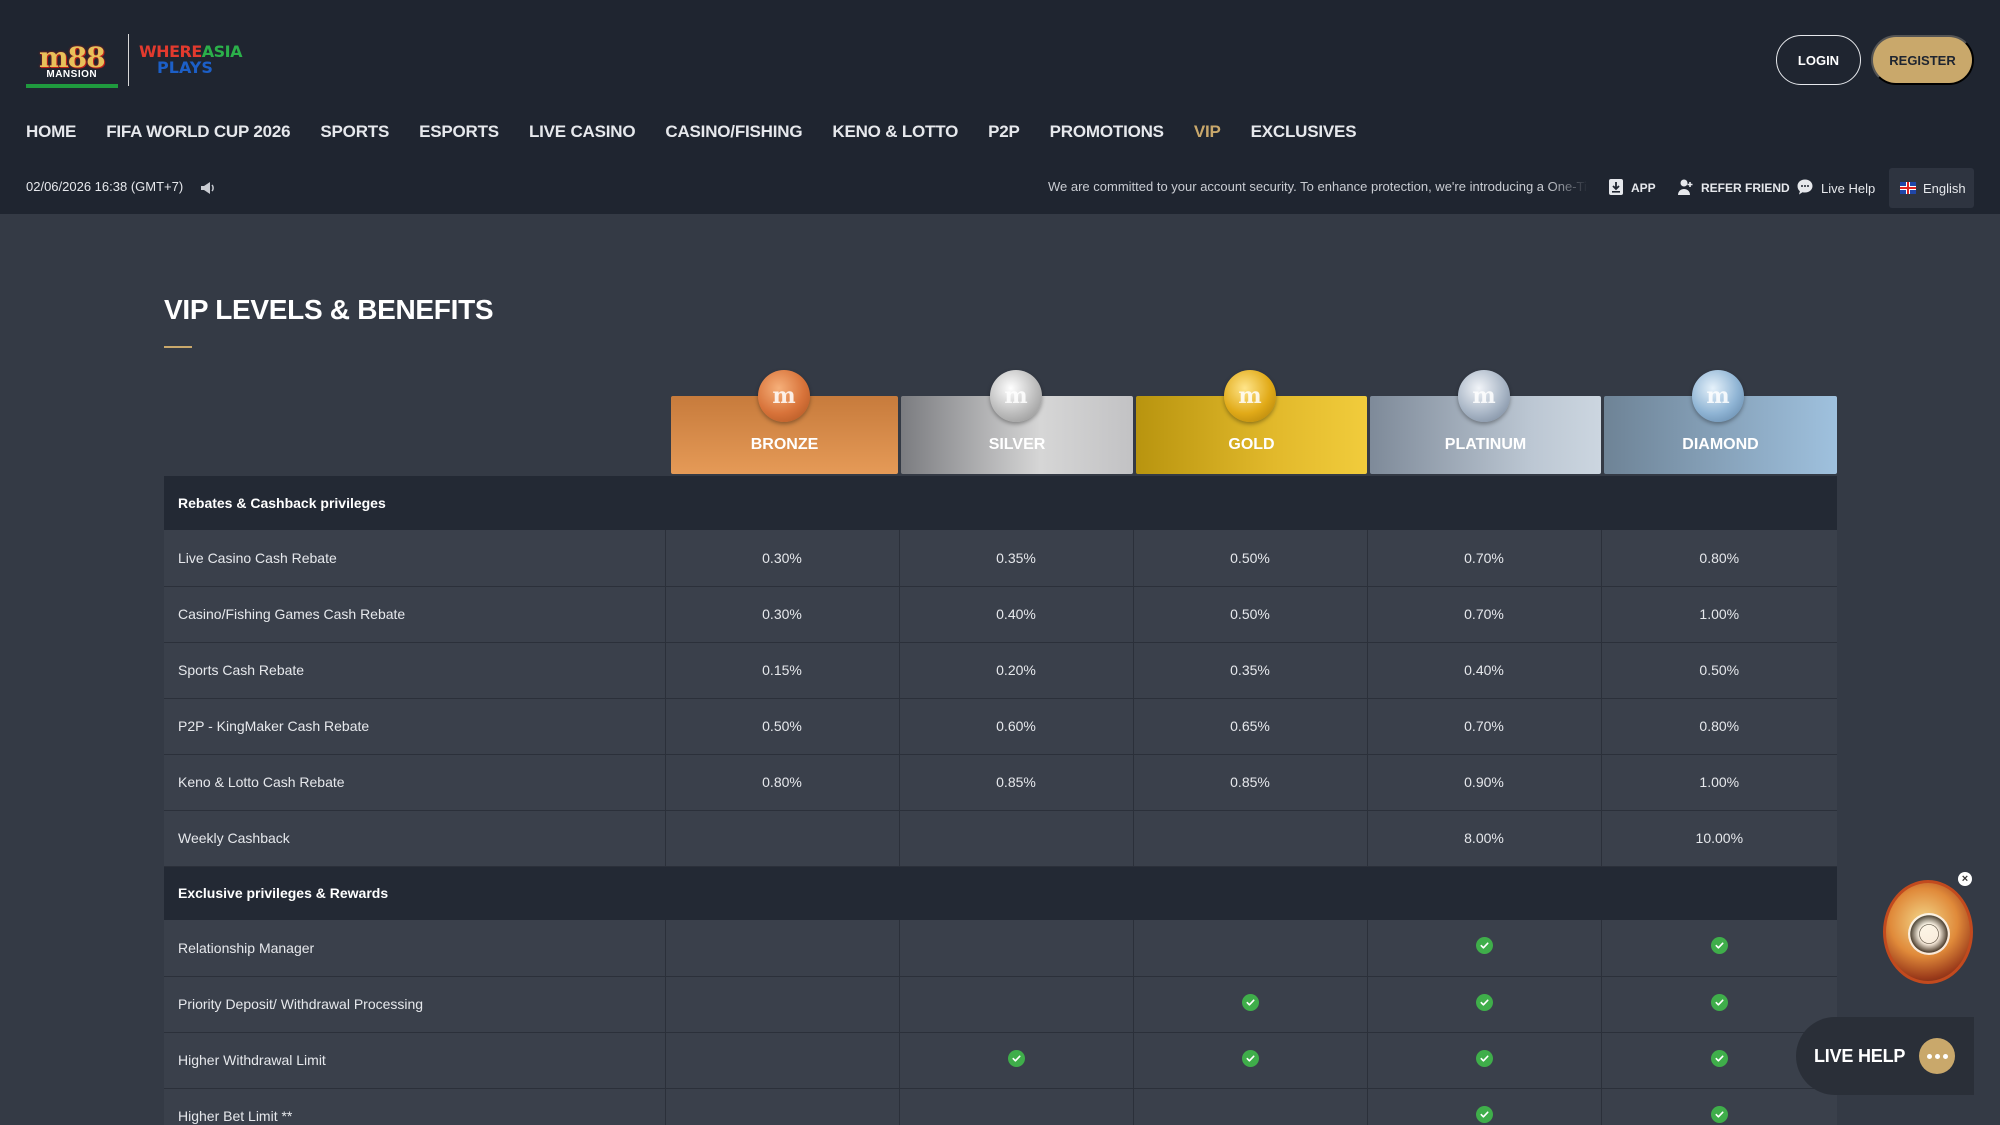 The image size is (2000, 1125). Describe the element at coordinates (895, 131) in the screenshot. I see `nav-keno-lotto: KENO & LOTTO` at that location.